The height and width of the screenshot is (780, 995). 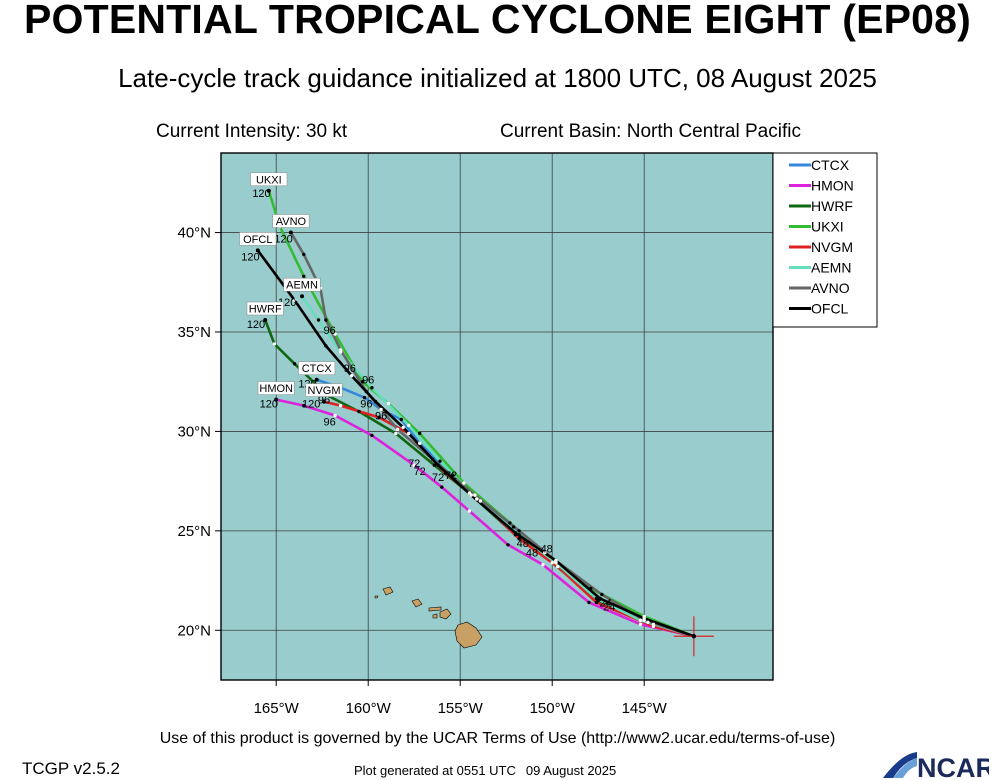 I want to click on end-label-text: CTCX, so click(x=317, y=369).